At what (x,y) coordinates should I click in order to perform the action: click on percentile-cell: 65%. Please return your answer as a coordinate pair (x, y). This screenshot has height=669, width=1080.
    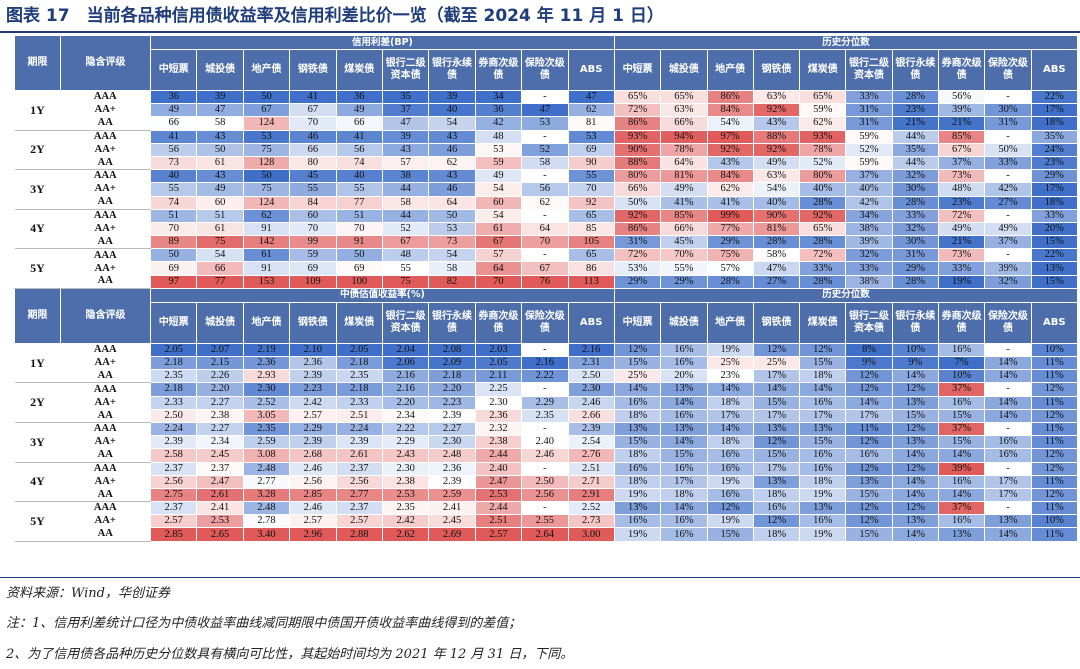
    Looking at the image, I should click on (684, 97).